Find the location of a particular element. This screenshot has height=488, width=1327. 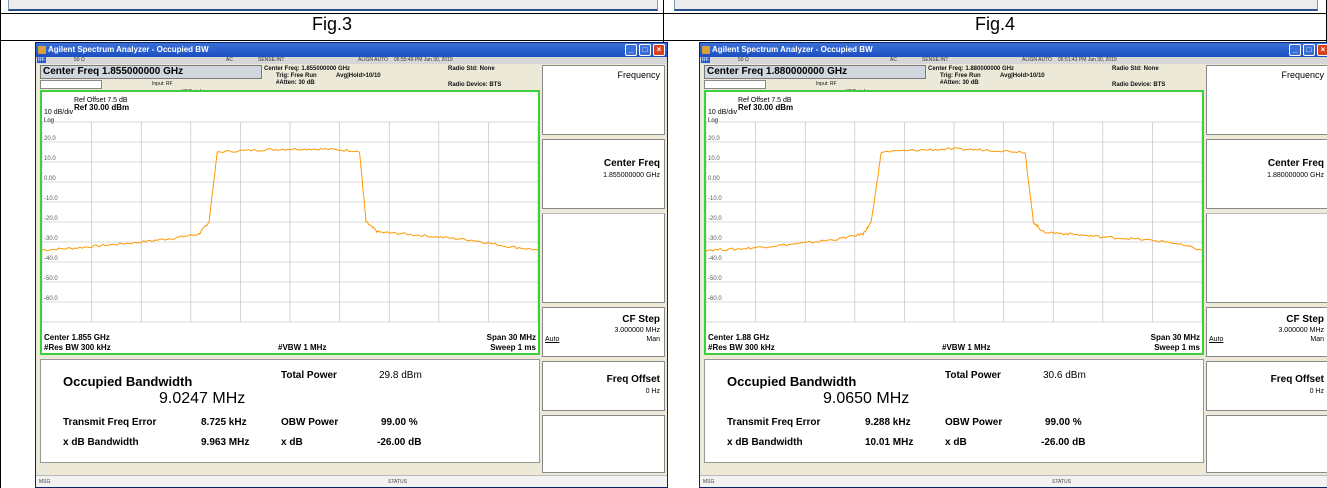

softkey-center-freq: Center Freq 1.880000000 GHz is located at coordinates (1266, 174).